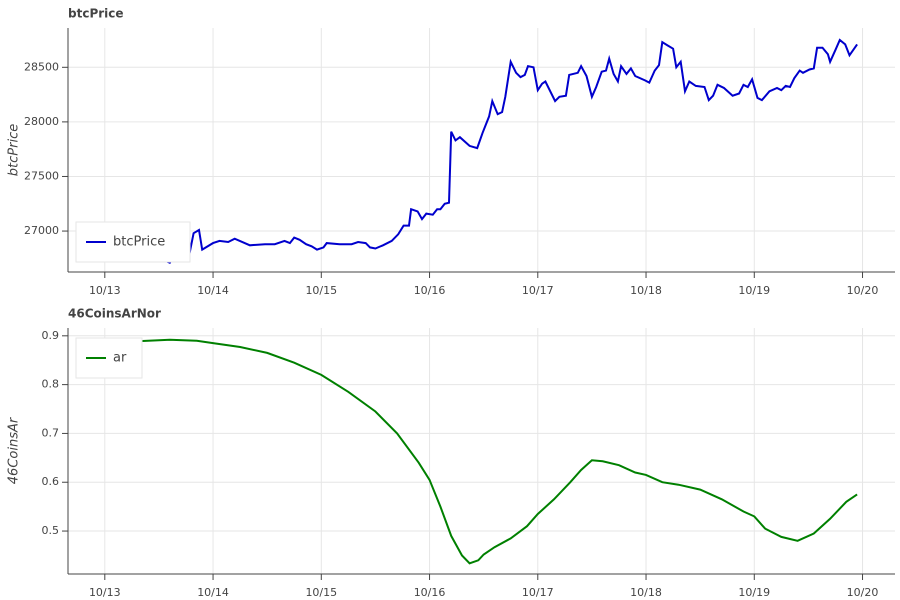 The height and width of the screenshot is (600, 900). I want to click on y-tick-label: 0.8, so click(51, 384).